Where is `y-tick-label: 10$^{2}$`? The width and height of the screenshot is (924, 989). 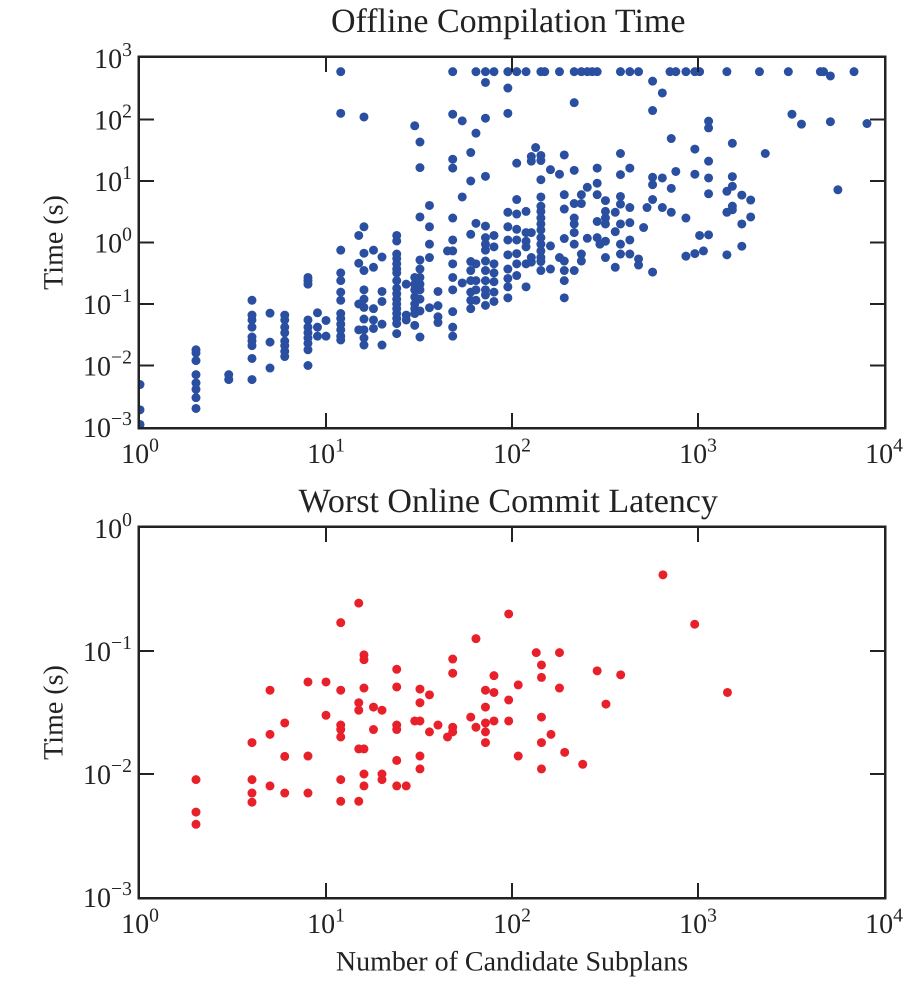
y-tick-label: 10$^{2}$ is located at coordinates (113, 119).